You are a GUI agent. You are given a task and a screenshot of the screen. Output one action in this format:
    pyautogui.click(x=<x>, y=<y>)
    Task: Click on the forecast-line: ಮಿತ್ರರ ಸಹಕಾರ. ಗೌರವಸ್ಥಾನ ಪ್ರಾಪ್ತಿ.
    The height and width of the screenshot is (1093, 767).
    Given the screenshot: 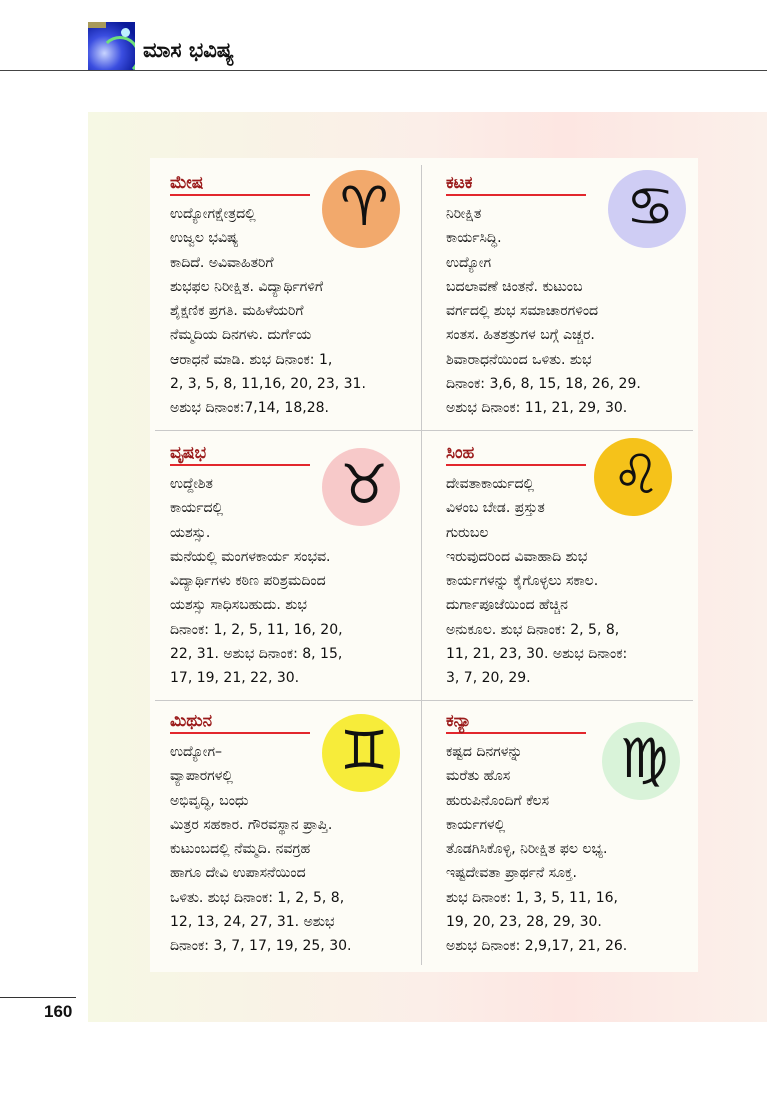 What is the action you would take?
    pyautogui.click(x=251, y=824)
    